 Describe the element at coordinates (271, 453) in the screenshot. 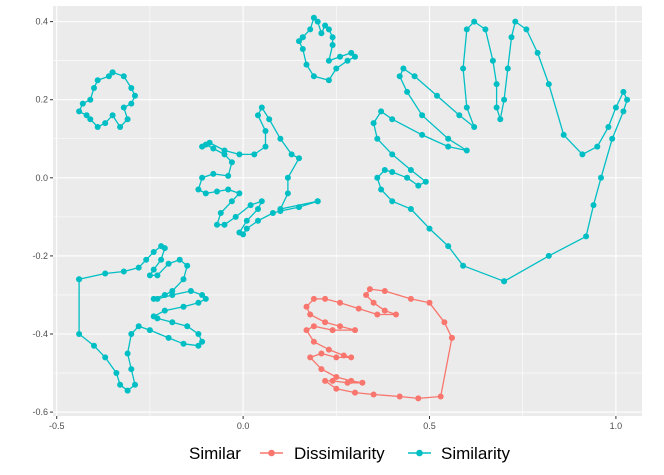

I see `legend-key-dissimilarity` at that location.